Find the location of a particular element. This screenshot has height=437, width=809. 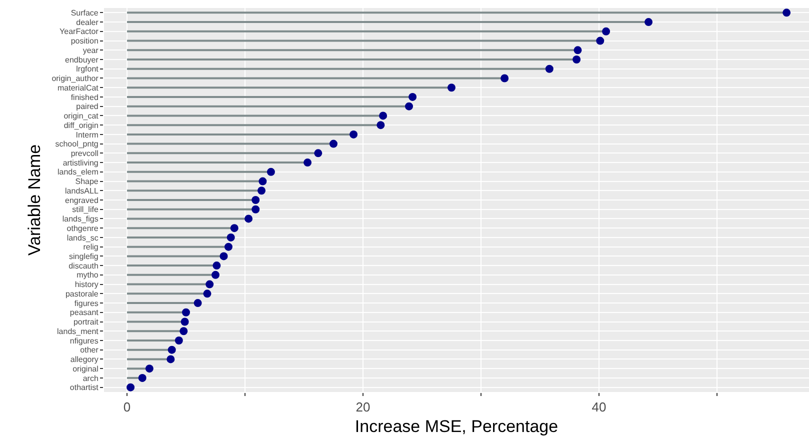

y-tick-label: lrgfont is located at coordinates (88, 69).